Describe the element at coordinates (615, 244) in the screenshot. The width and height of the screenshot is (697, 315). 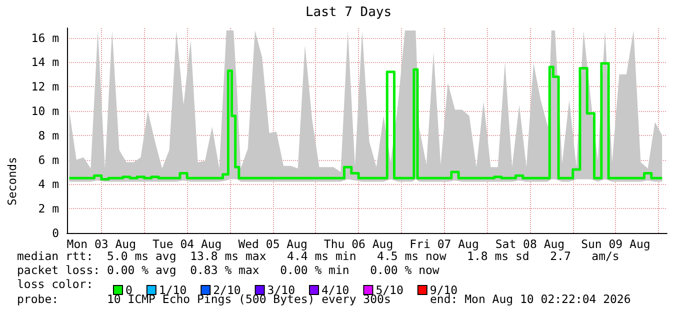
I see `x-tick-label: Sun 09 Aug` at that location.